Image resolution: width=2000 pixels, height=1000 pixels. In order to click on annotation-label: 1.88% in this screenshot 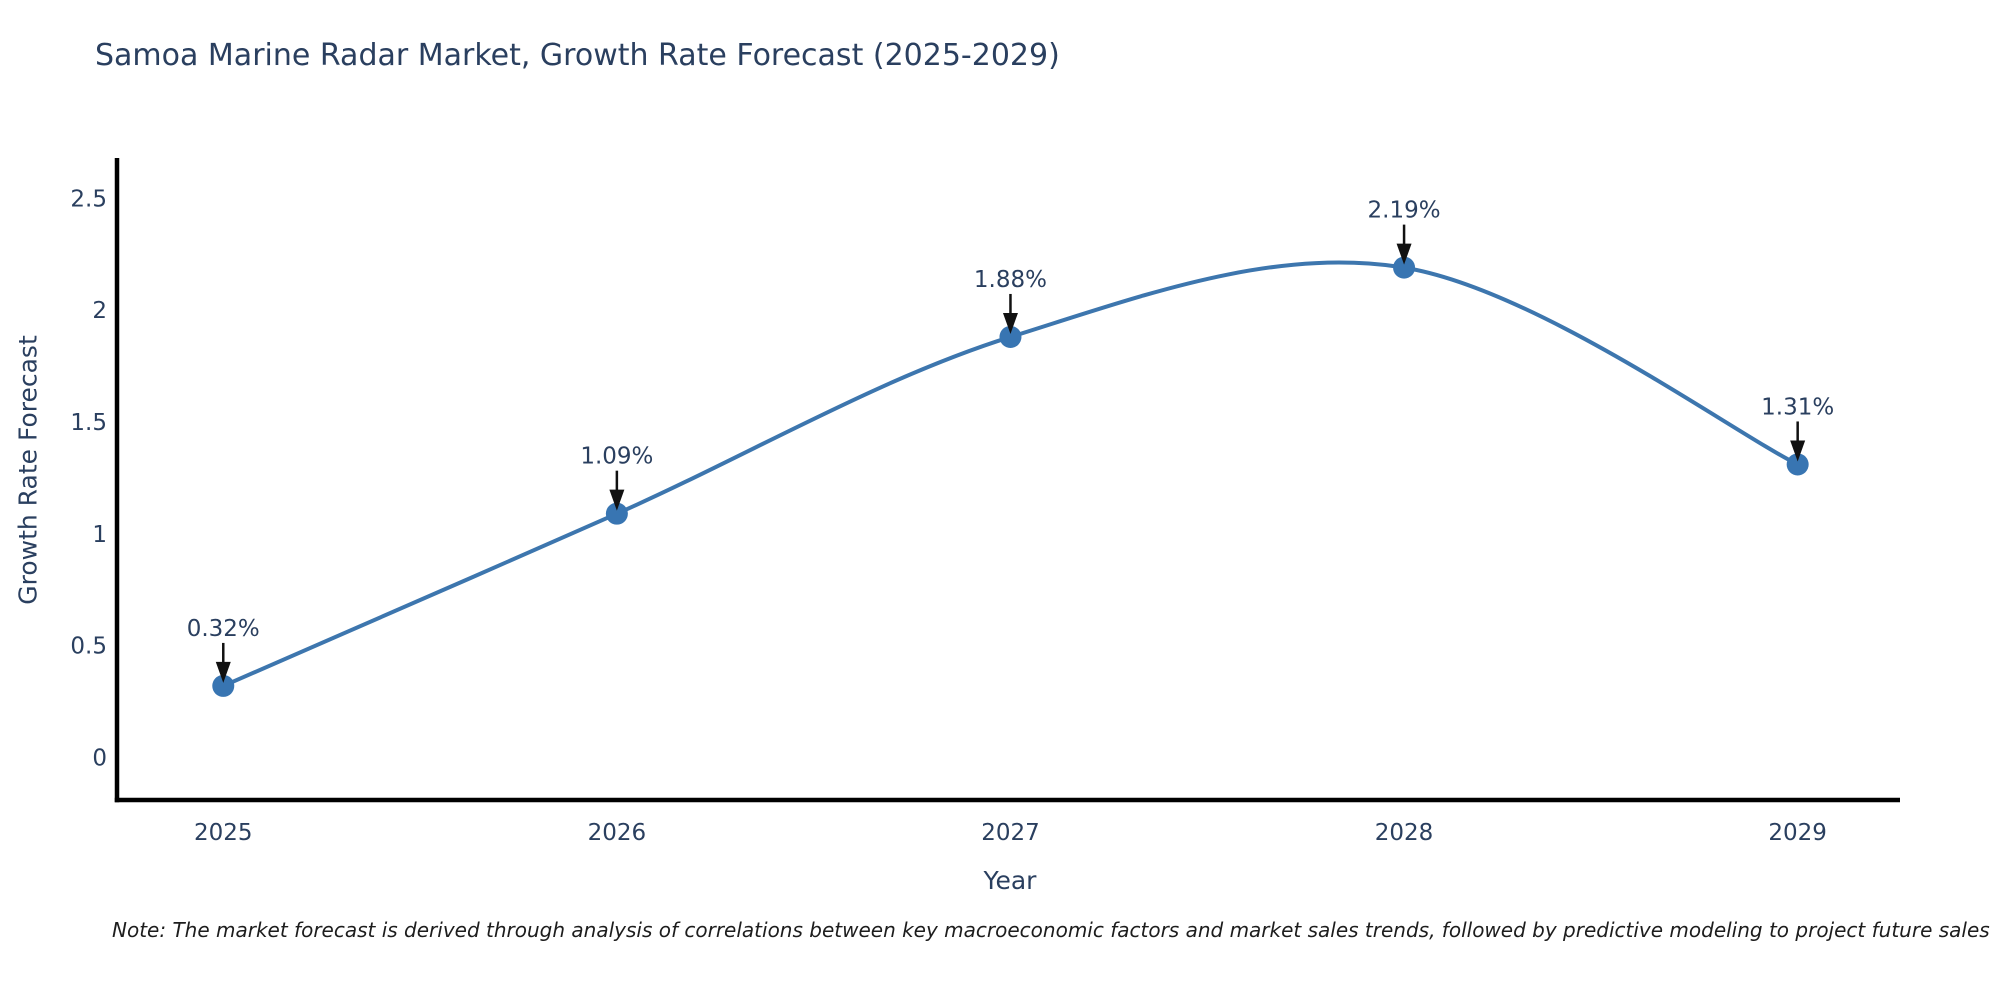, I will do `click(1010, 280)`.